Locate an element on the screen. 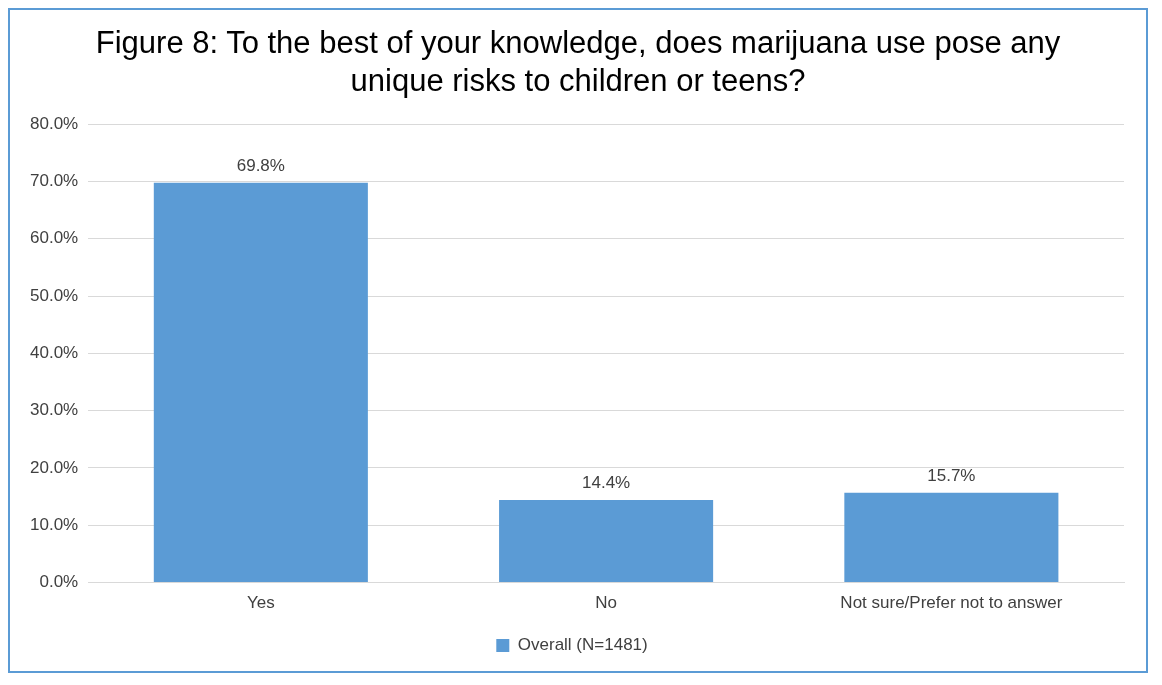  x-tick-label: Not sure/Prefer not to answer is located at coordinates (951, 603).